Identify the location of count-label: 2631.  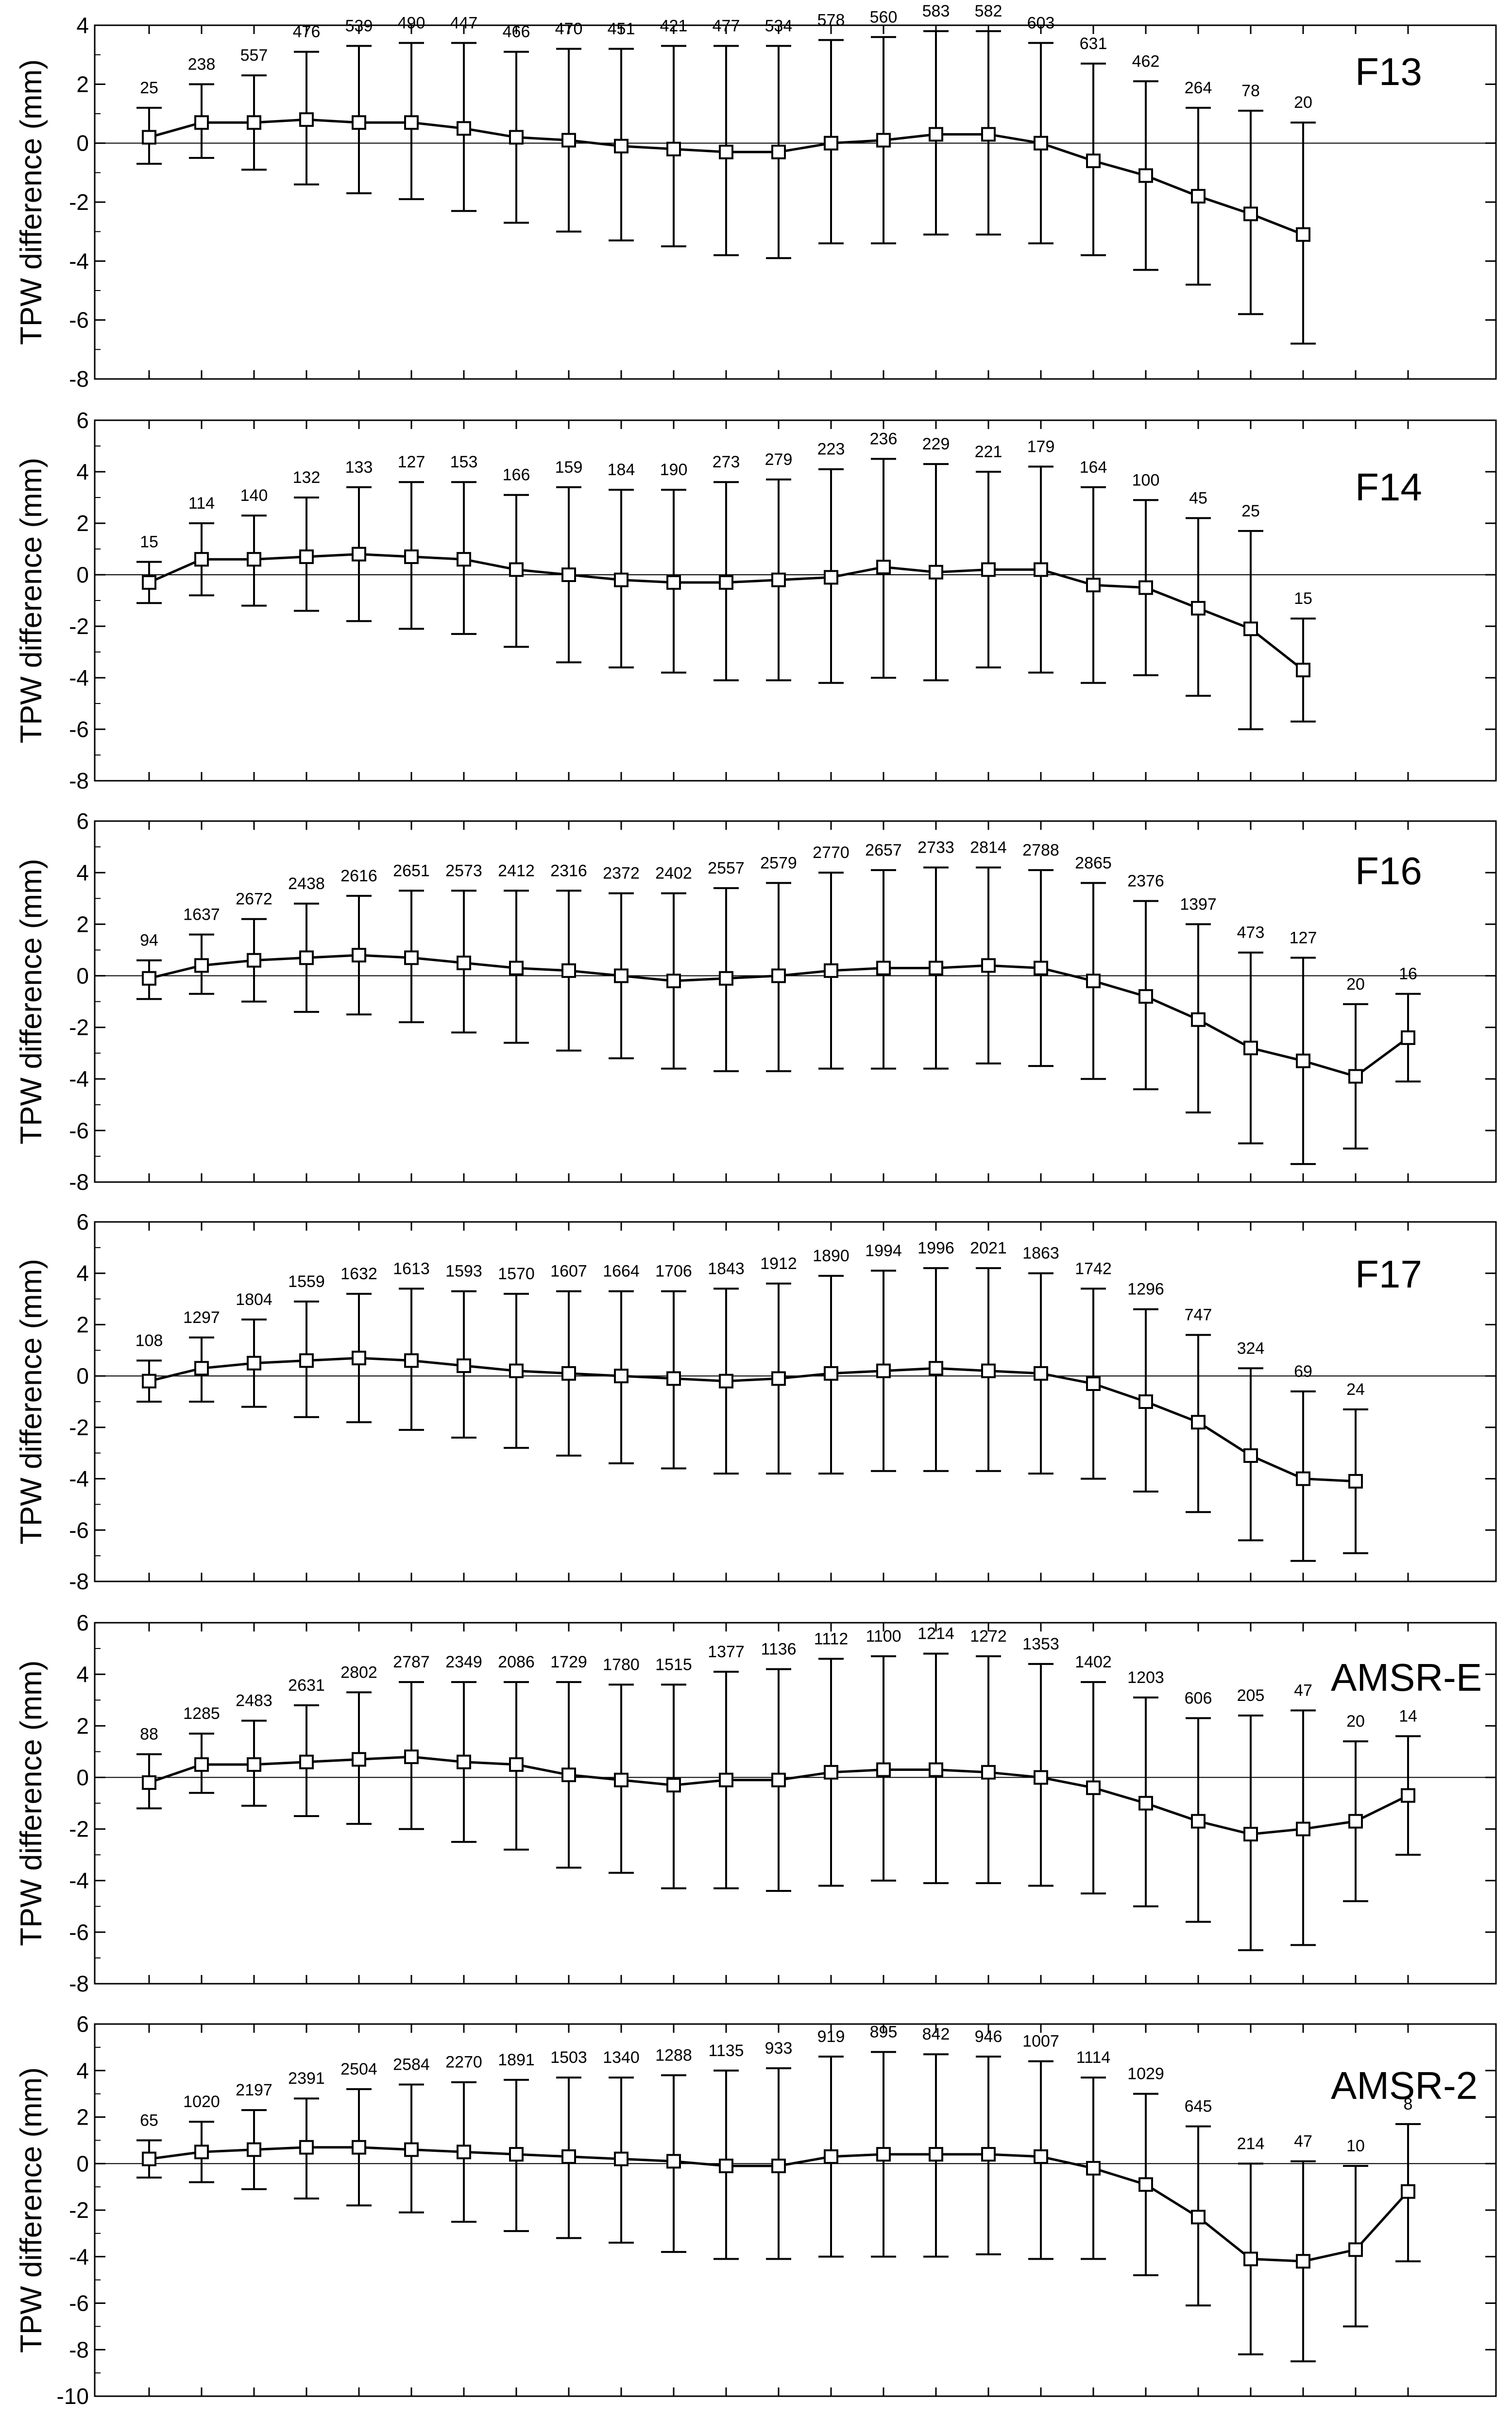
(307, 1685).